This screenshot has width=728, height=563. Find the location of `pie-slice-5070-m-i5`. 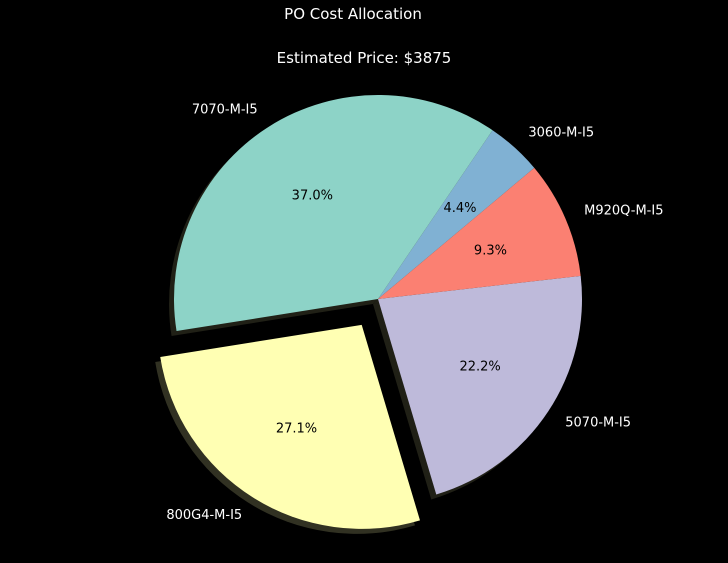

pie-slice-5070-m-i5 is located at coordinates (480, 385).